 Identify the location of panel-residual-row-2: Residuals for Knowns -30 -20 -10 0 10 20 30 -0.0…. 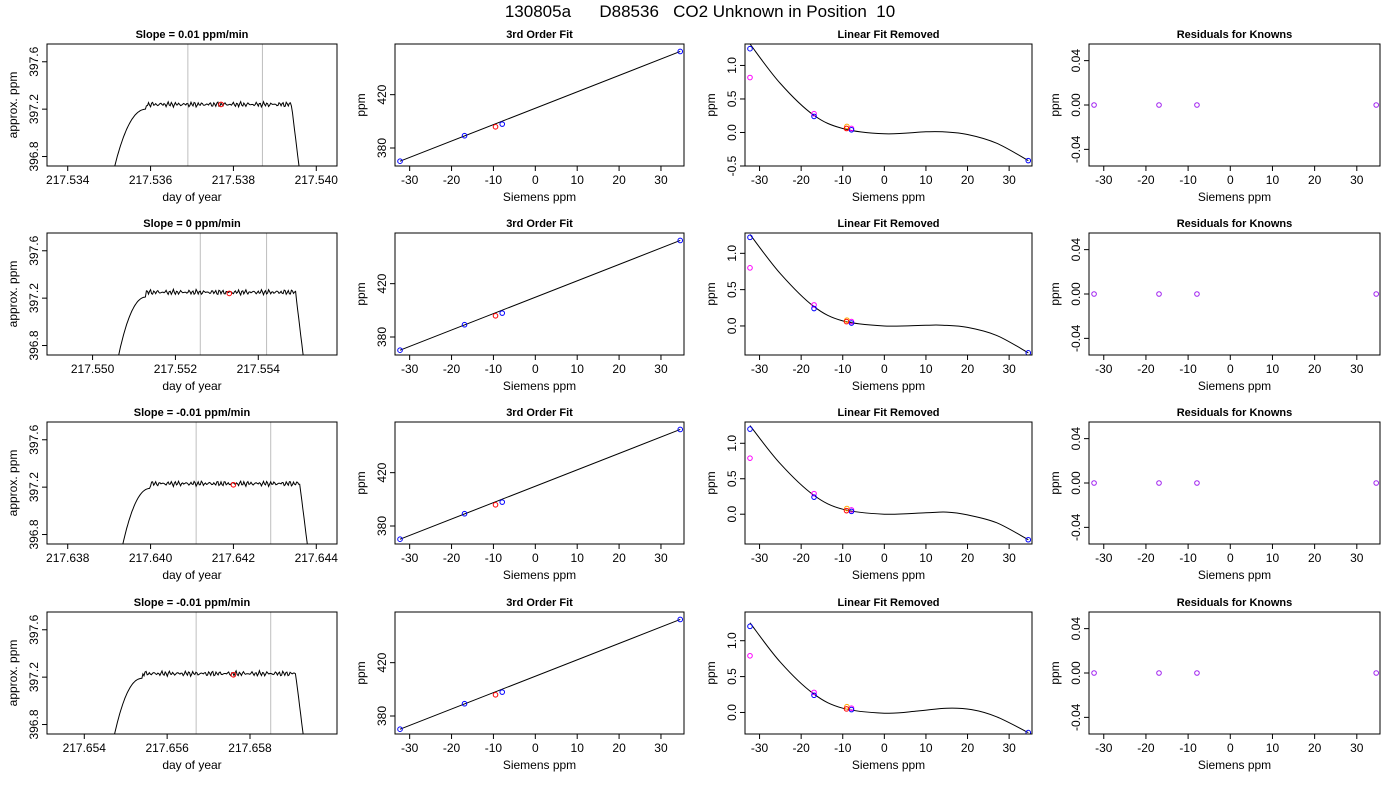
(1214, 305).